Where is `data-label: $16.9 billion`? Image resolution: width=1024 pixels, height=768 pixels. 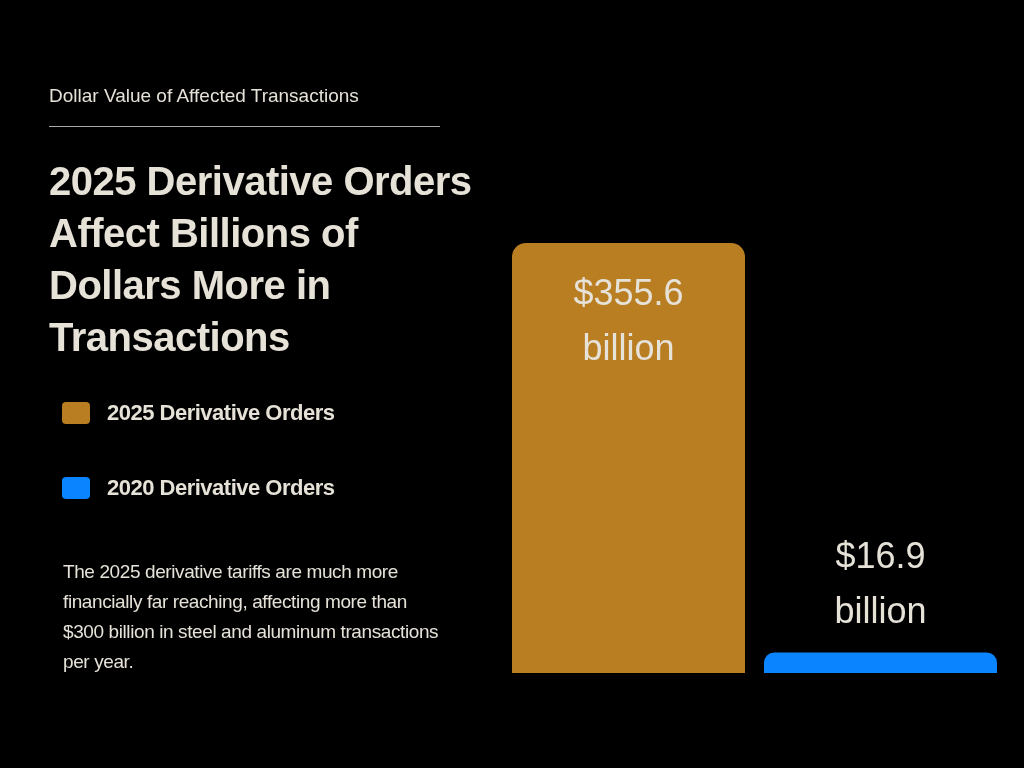
data-label: $16.9 billion is located at coordinates (880, 582).